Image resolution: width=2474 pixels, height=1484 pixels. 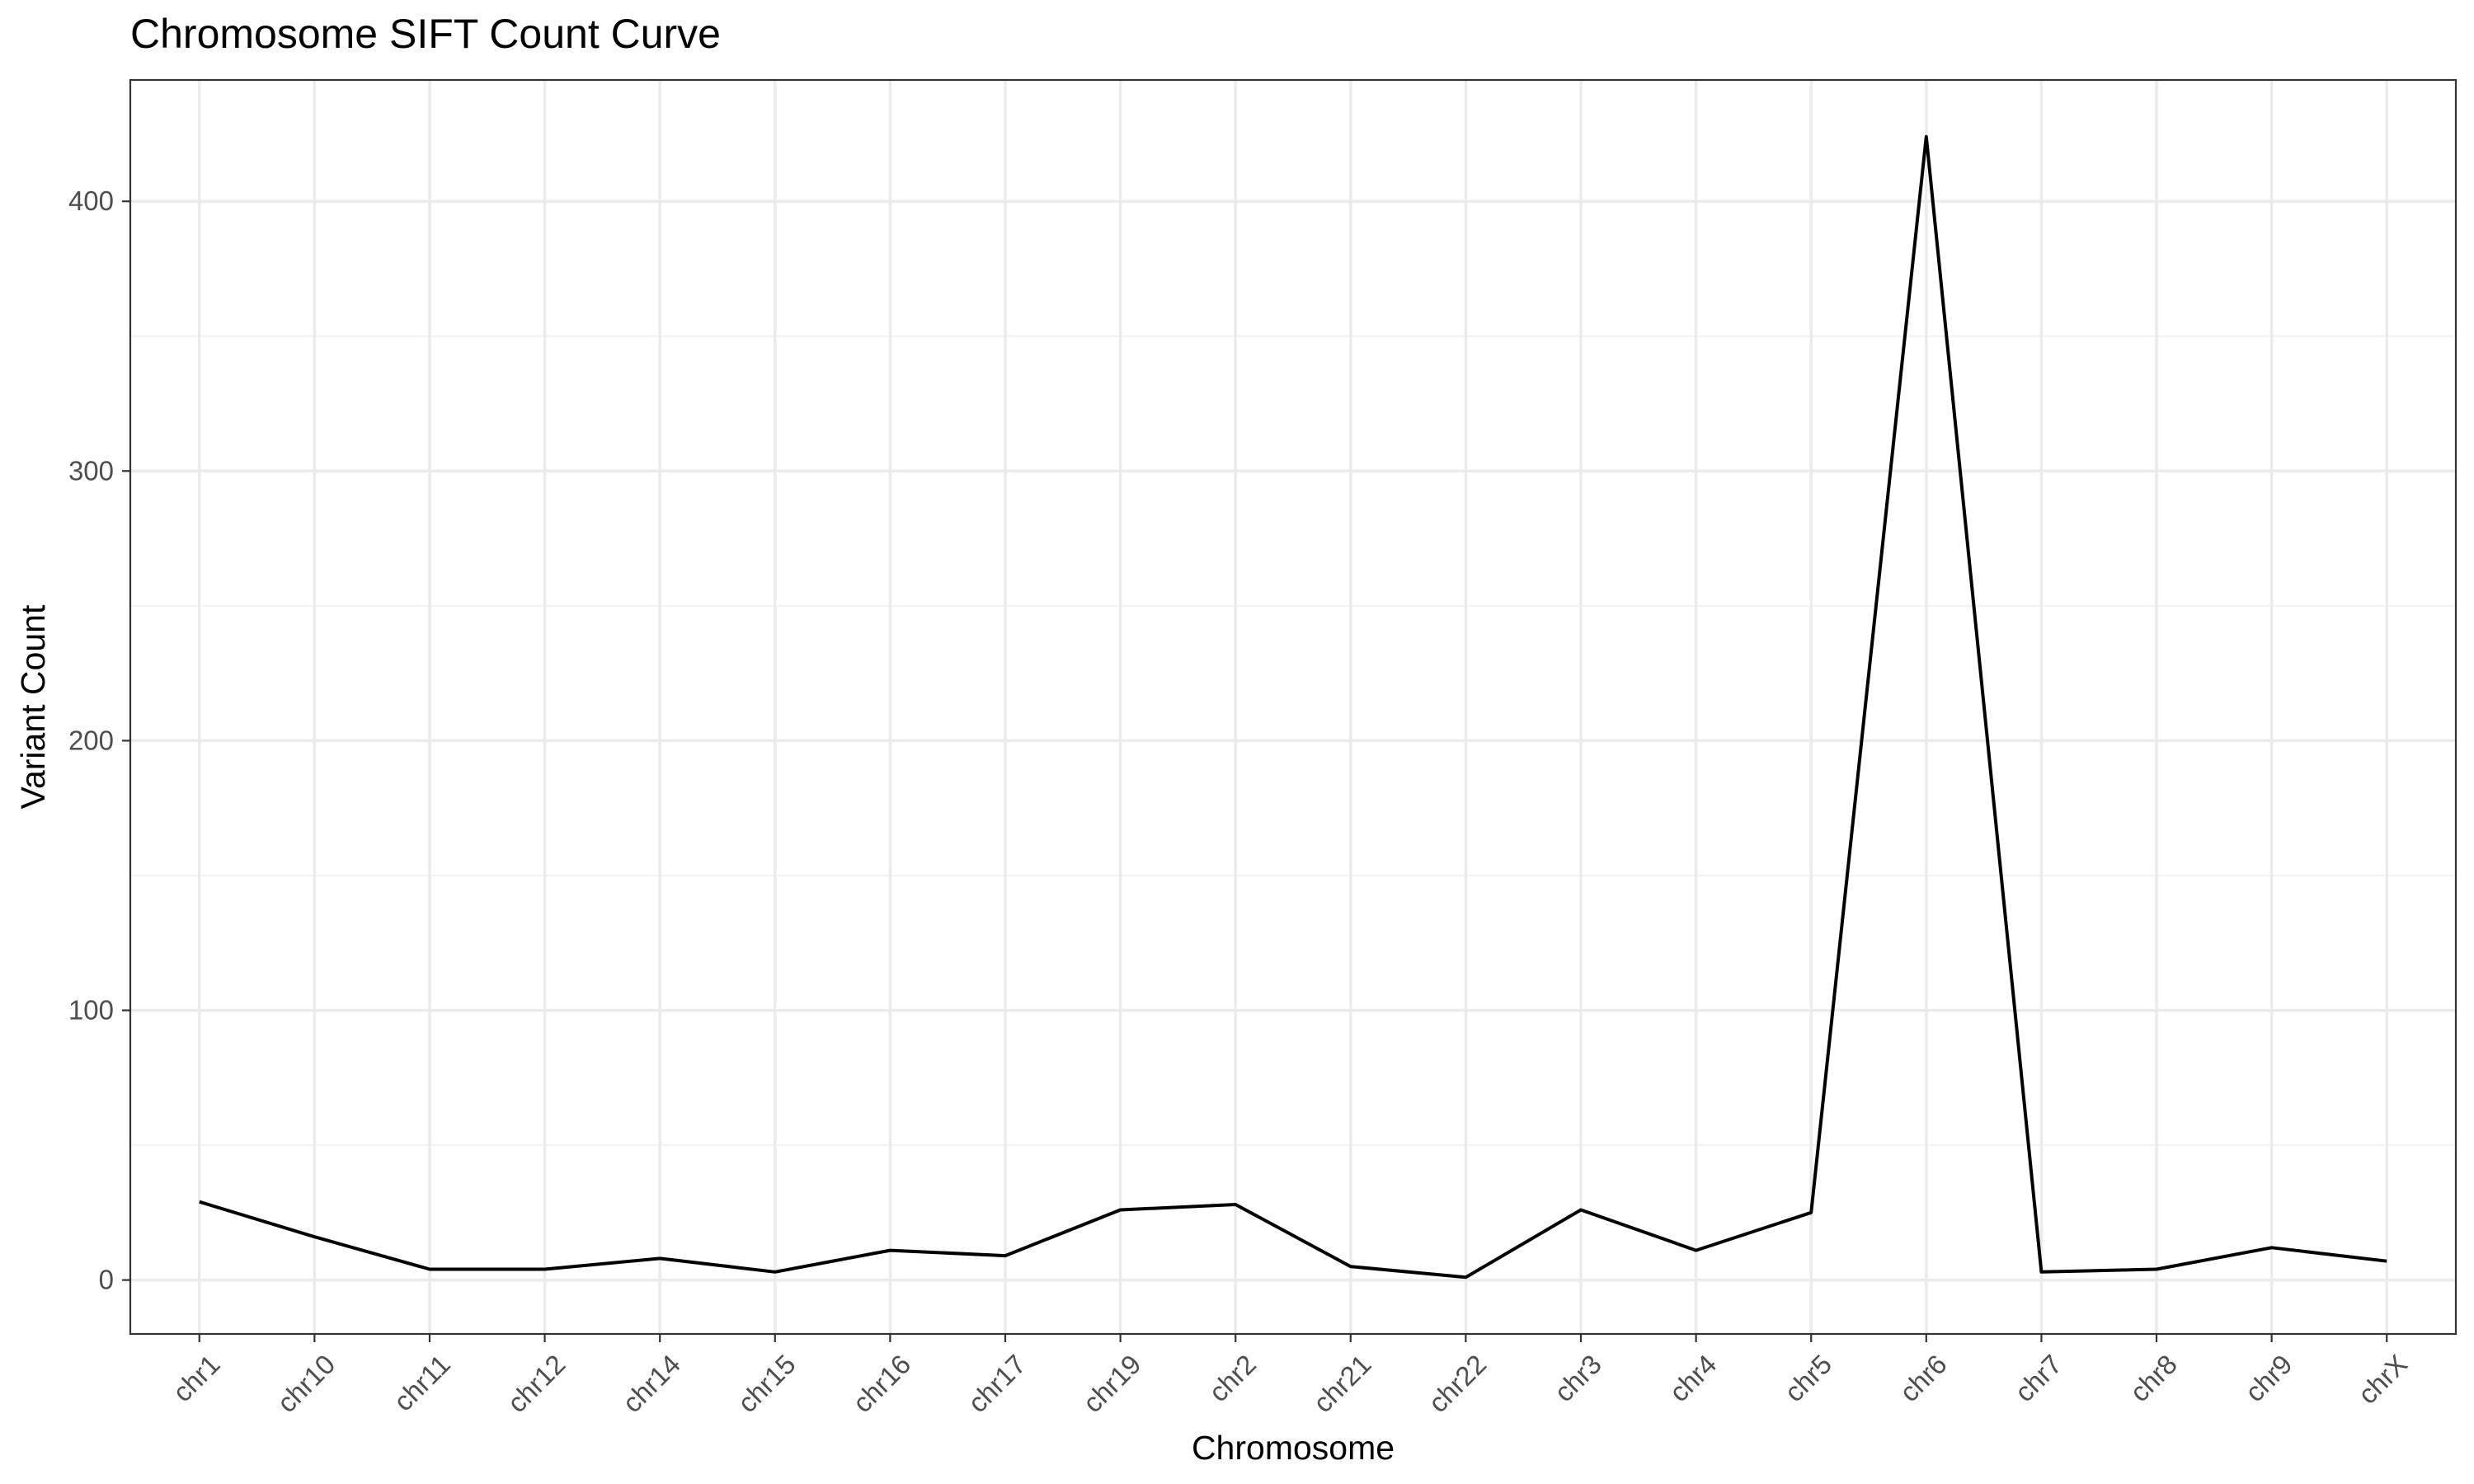 I want to click on y-tick-label: 300, so click(x=91, y=470).